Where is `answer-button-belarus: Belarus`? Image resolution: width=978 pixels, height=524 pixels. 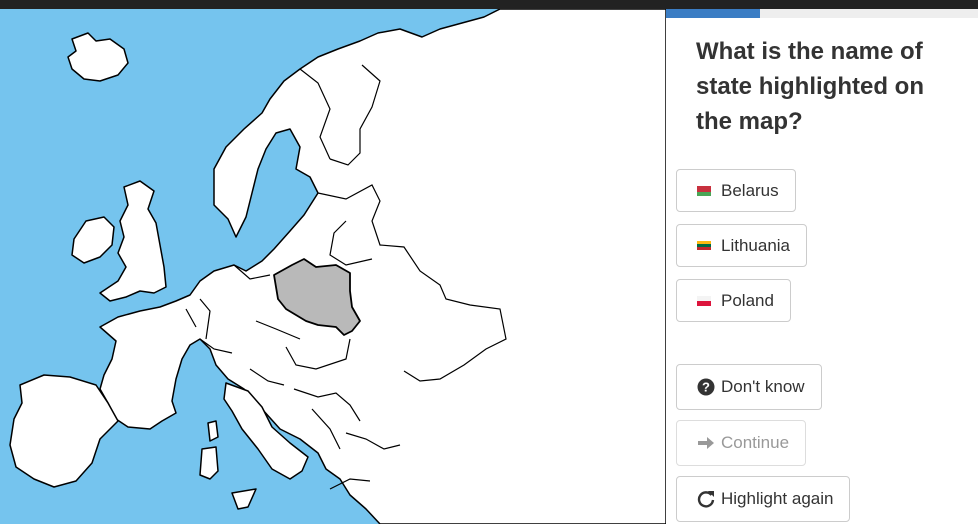
answer-button-belarus: Belarus is located at coordinates (736, 190).